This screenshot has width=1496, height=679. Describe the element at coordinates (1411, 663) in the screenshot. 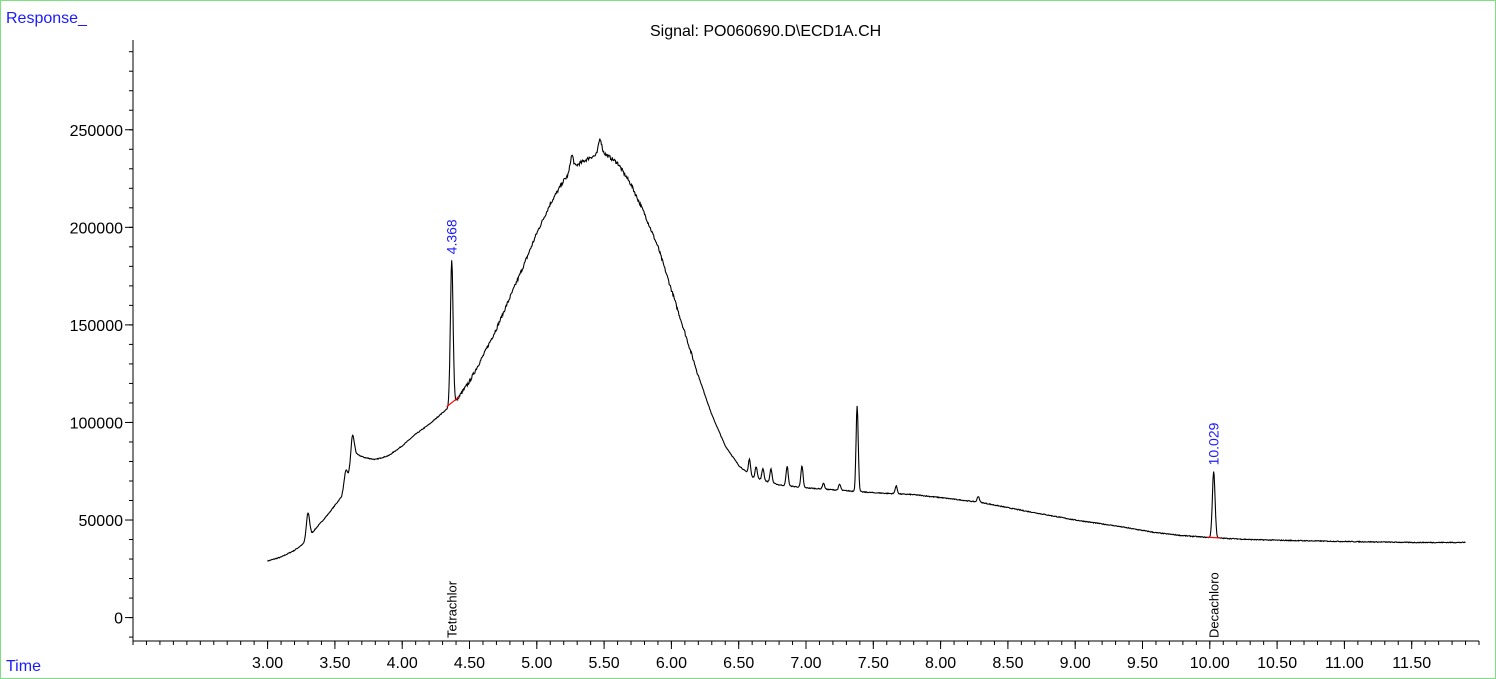

I see `x-tick-label: 11.50` at that location.